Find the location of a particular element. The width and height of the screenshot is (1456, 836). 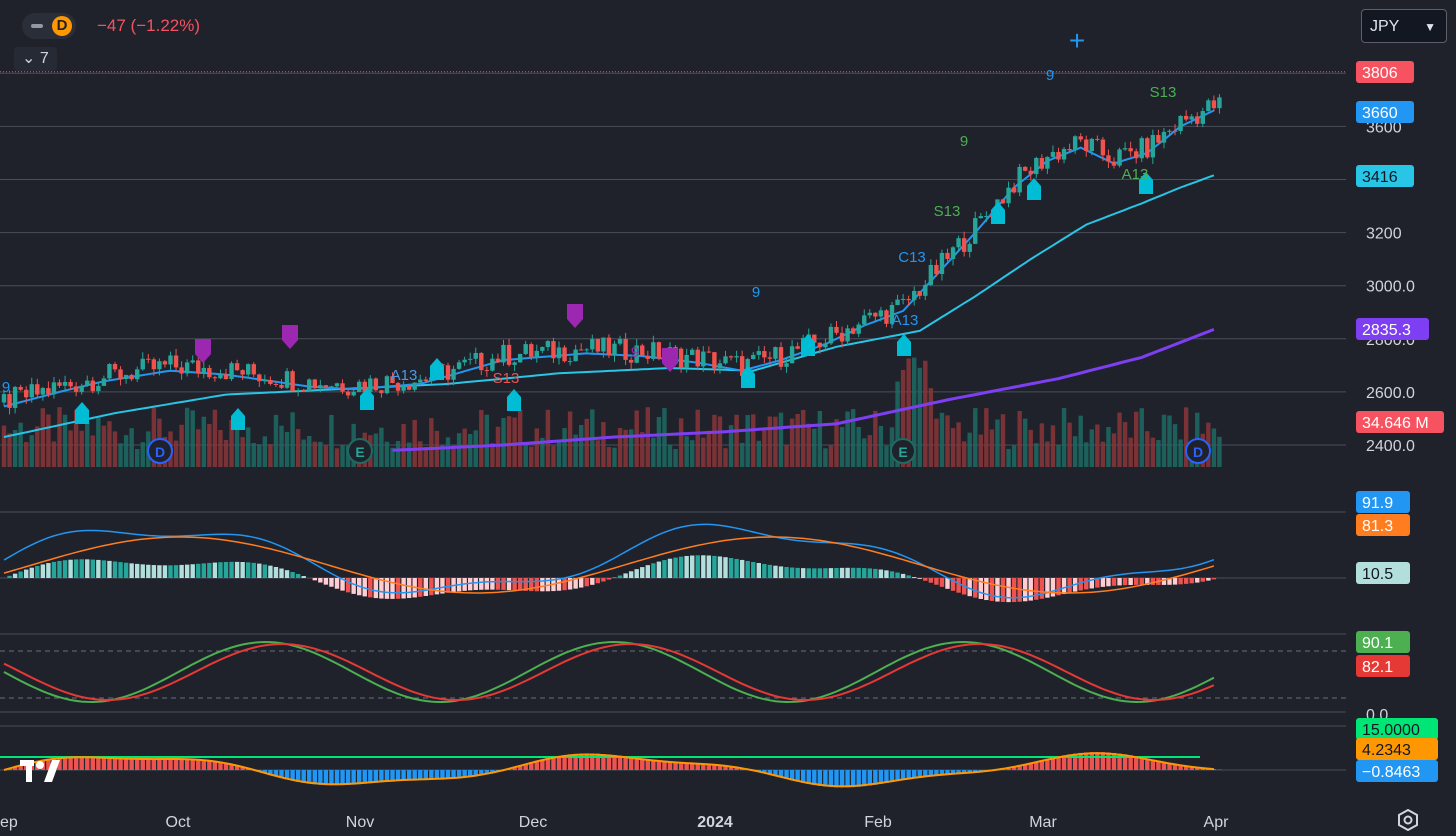

chevron-down-icon: ▼ is located at coordinates (1430, 27).